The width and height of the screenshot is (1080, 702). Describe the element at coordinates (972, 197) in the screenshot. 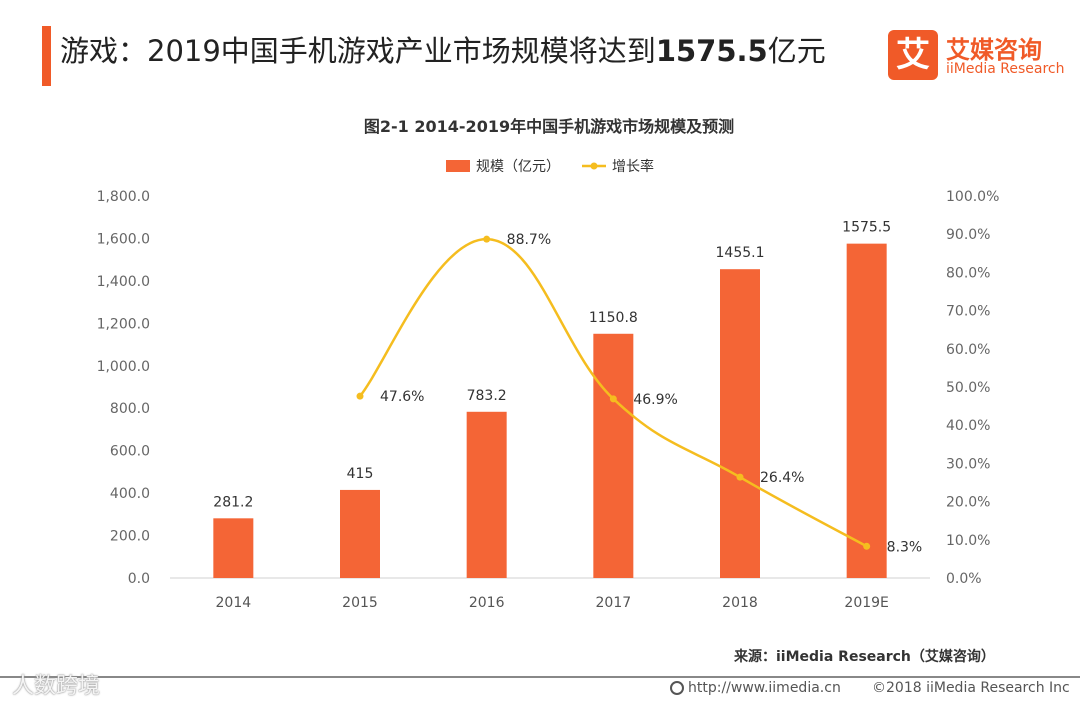

I see `right-axis-tick-label: 100.0%` at that location.